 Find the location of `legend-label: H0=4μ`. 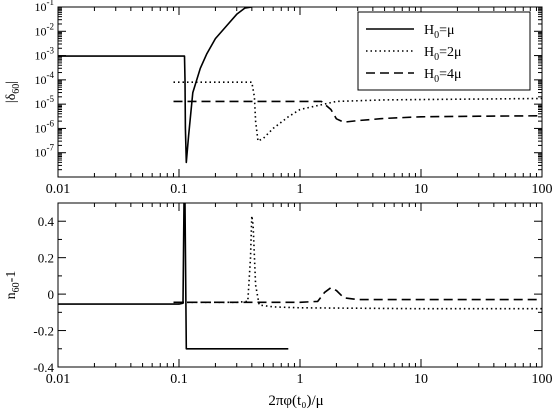

legend-label: H0=4μ is located at coordinates (443, 76).